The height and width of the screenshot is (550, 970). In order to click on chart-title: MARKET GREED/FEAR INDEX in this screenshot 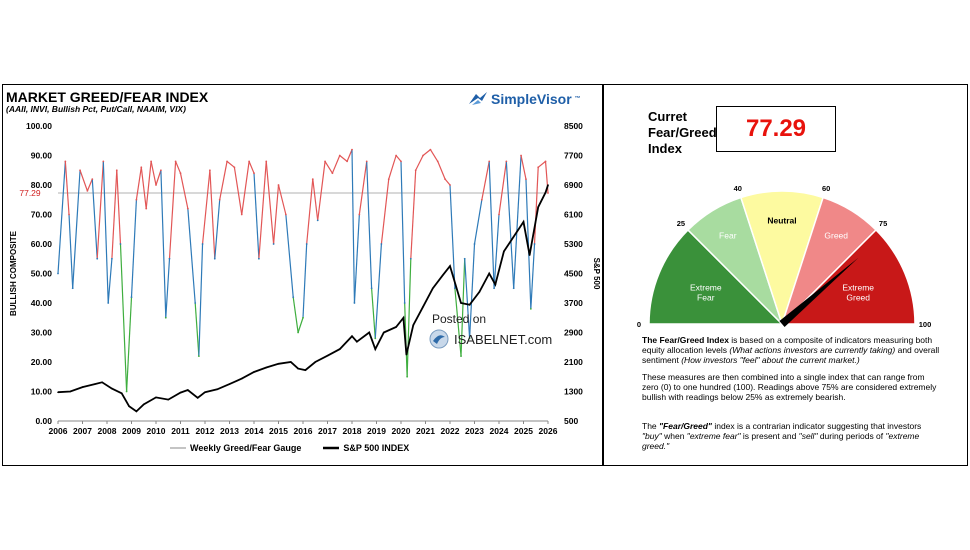, I will do `click(107, 97)`.